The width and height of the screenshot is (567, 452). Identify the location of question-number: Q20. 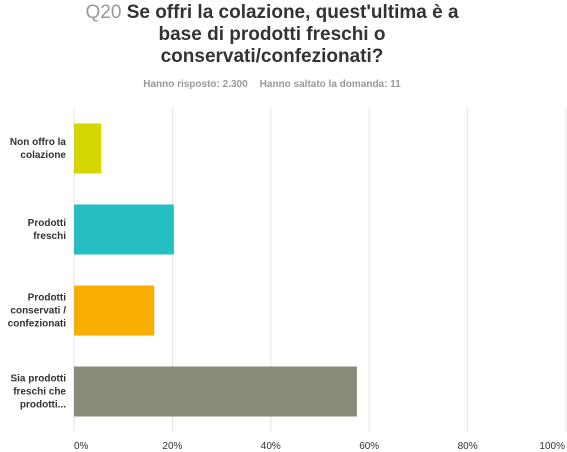
(103, 12).